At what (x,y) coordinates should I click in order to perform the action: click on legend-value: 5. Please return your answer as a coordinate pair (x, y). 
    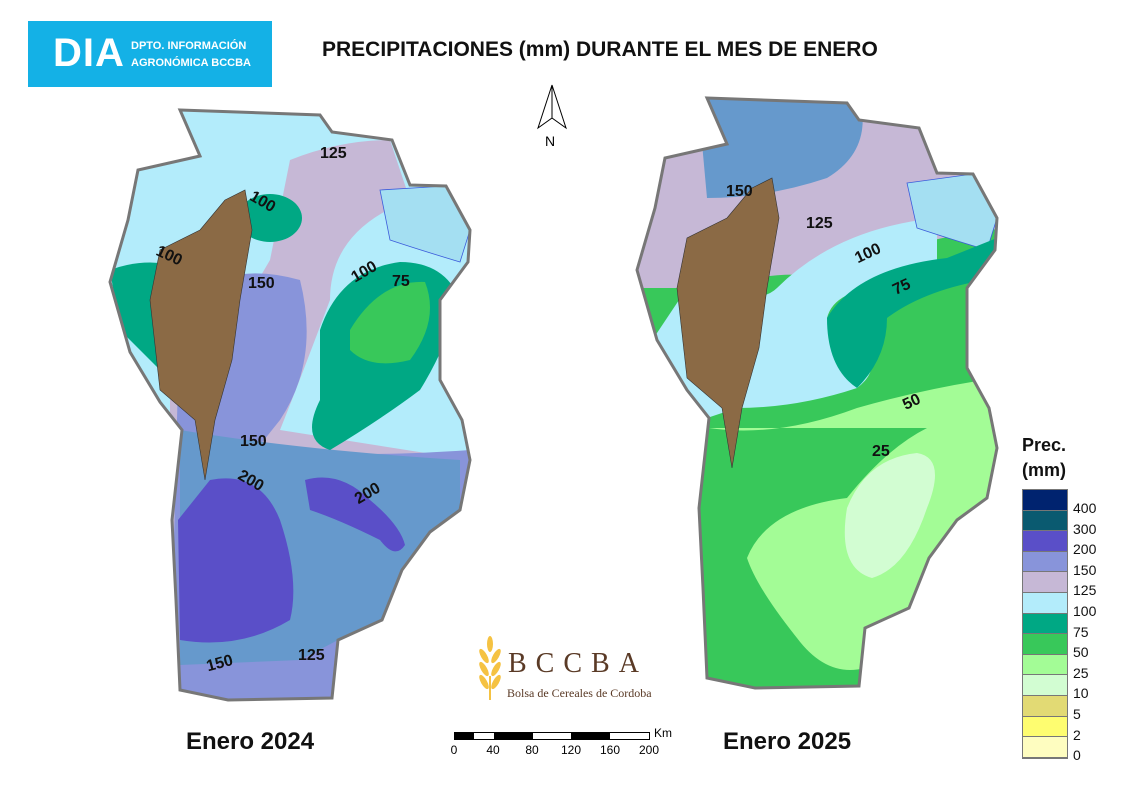
    Looking at the image, I should click on (1077, 714).